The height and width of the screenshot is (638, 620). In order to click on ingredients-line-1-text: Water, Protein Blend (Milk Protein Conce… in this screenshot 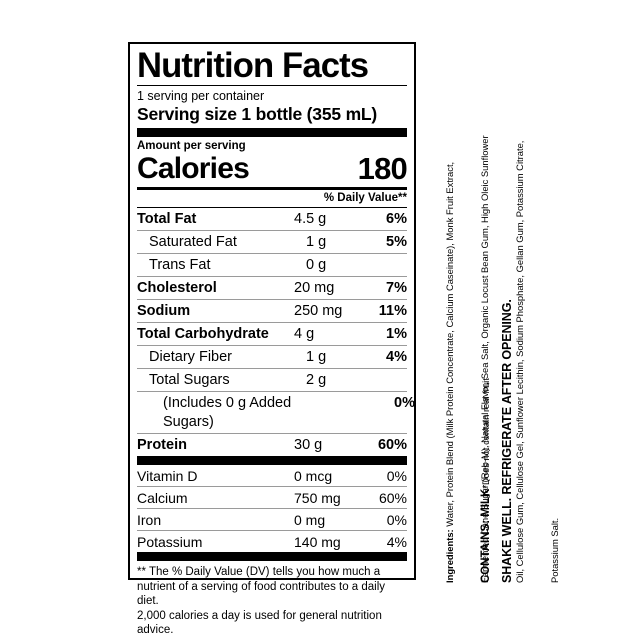, I will do `click(450, 345)`.